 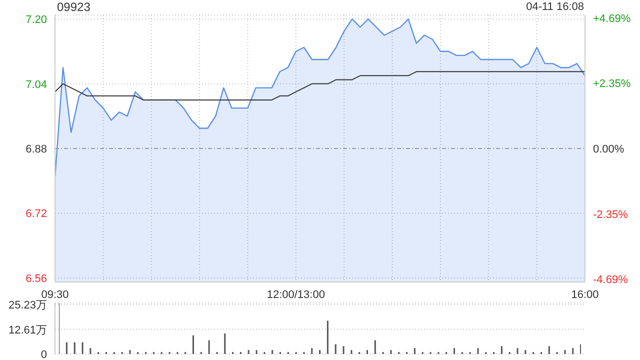 I want to click on y-tick-label: 7.20, so click(x=36, y=20).